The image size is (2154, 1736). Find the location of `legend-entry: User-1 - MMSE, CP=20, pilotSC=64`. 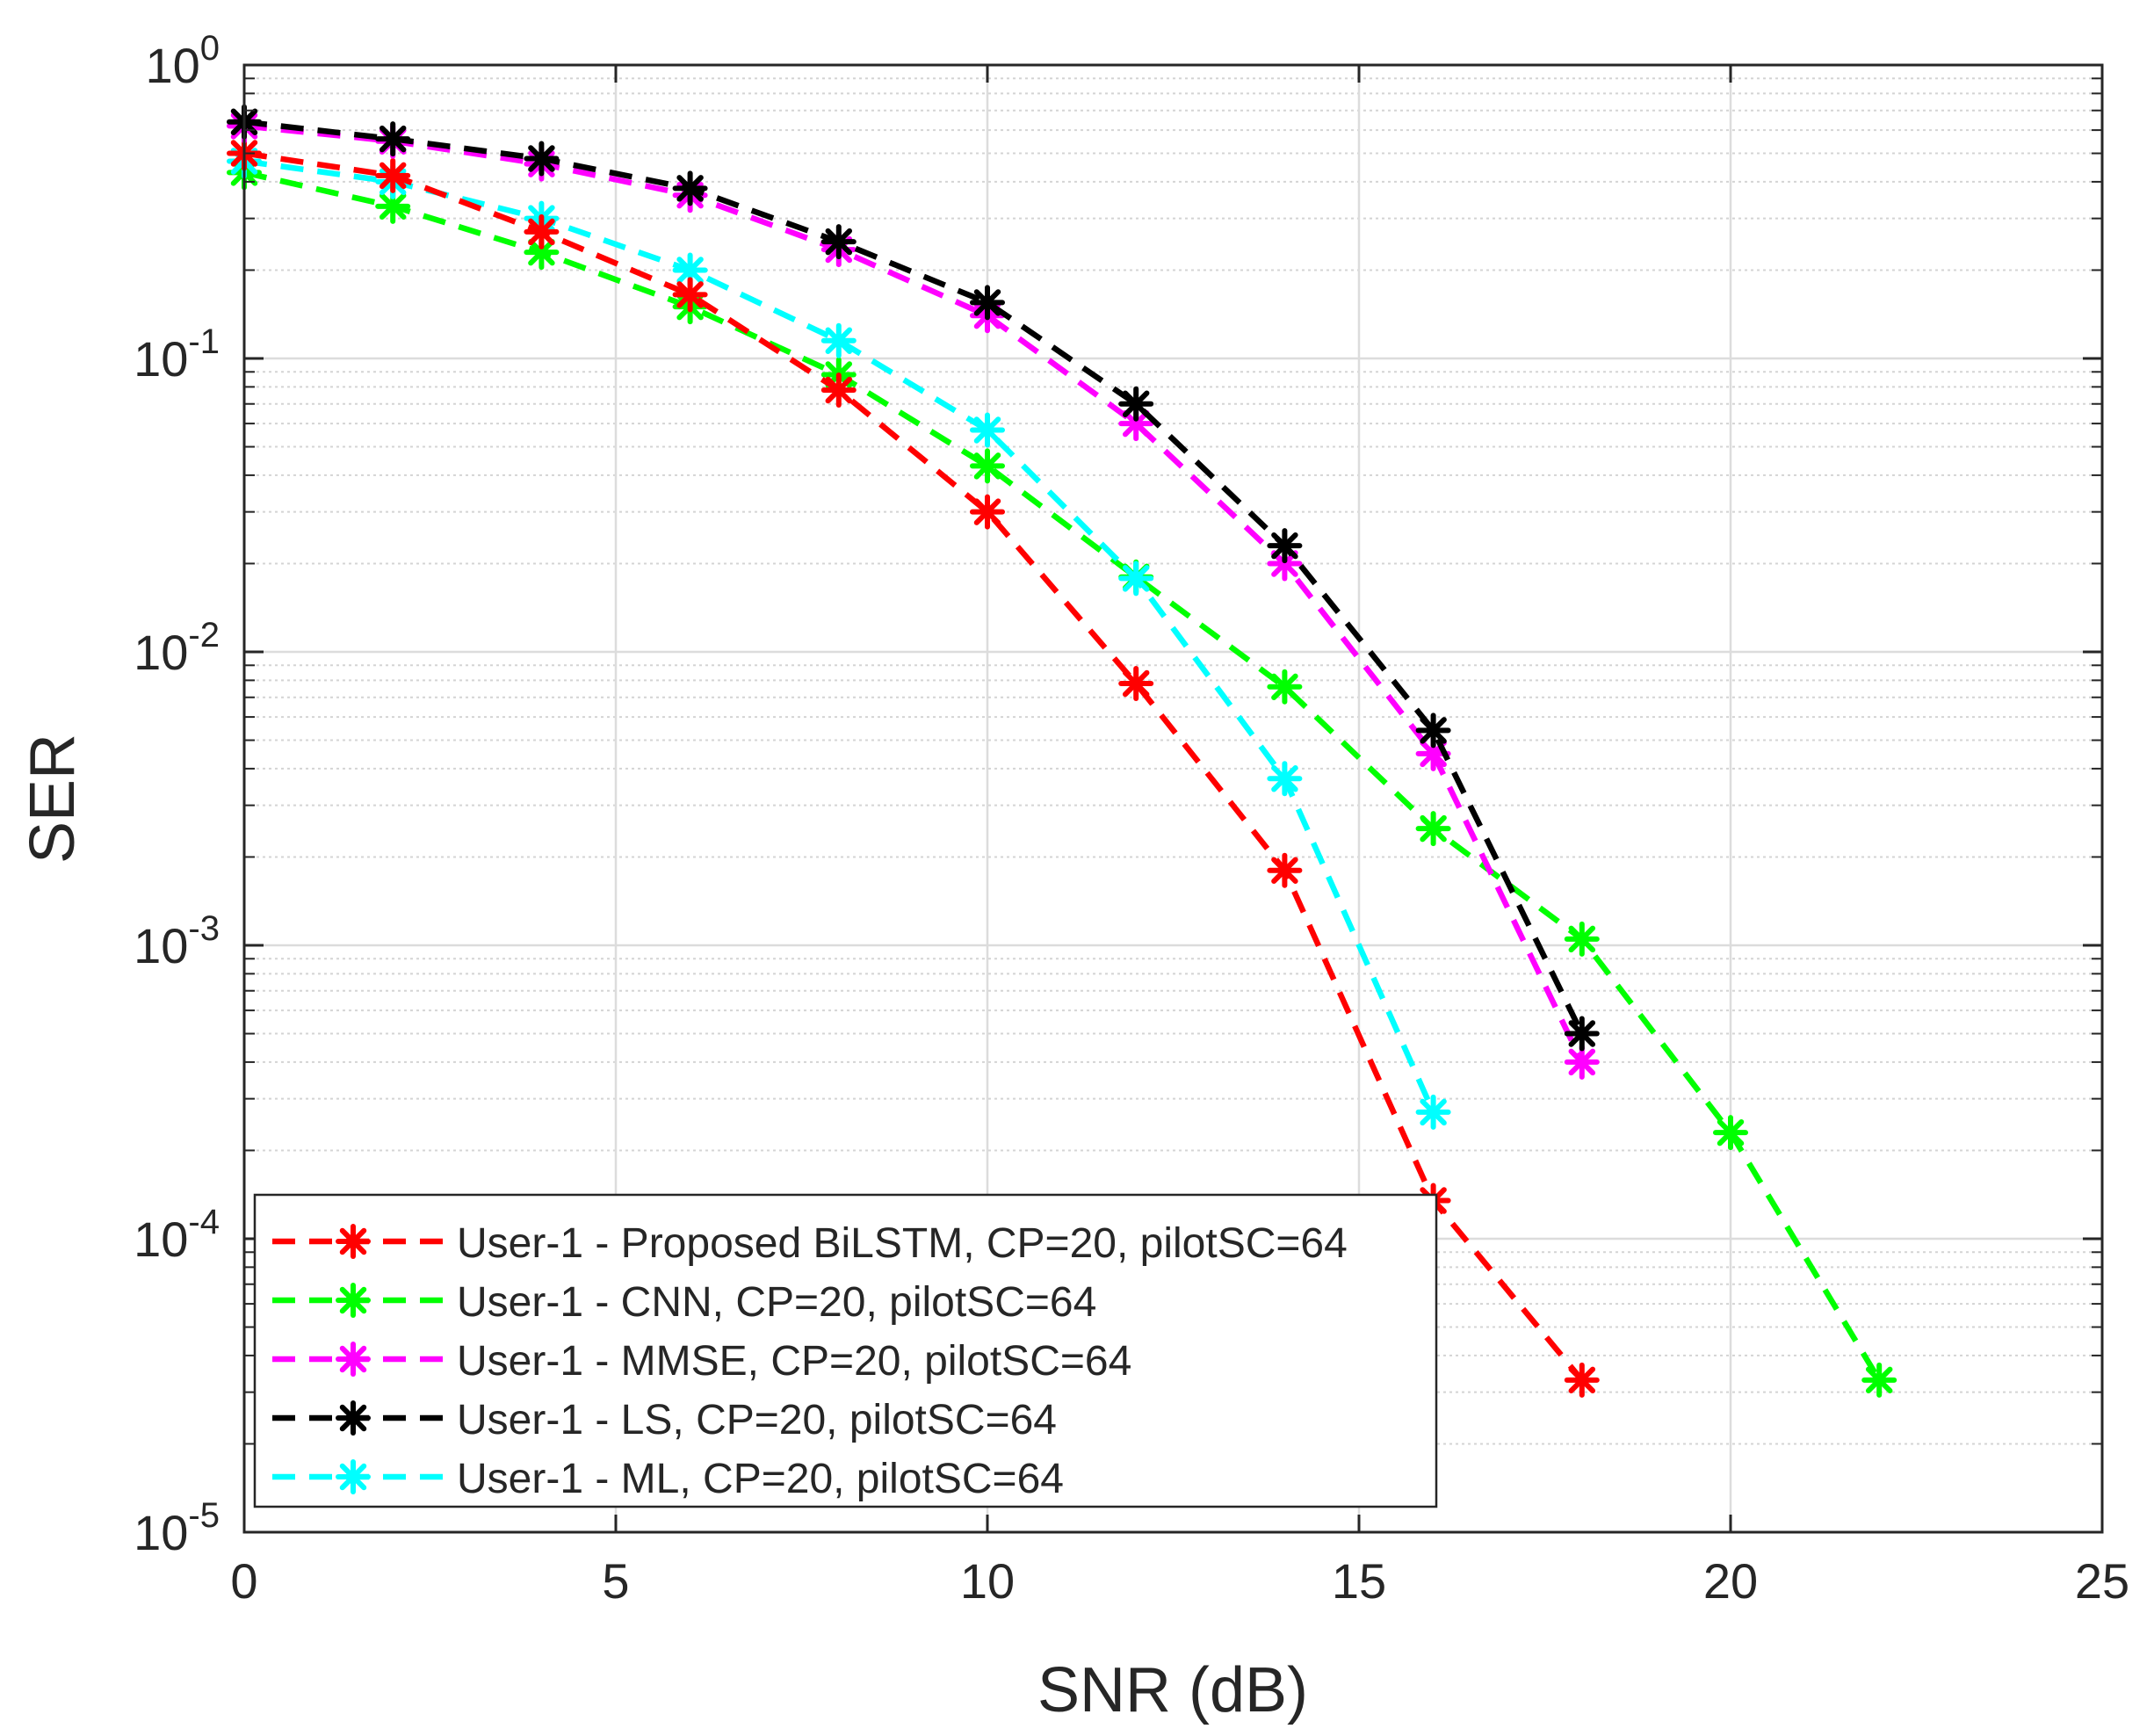

legend-entry: User-1 - MMSE, CP=20, pilotSC=64 is located at coordinates (701, 1361).